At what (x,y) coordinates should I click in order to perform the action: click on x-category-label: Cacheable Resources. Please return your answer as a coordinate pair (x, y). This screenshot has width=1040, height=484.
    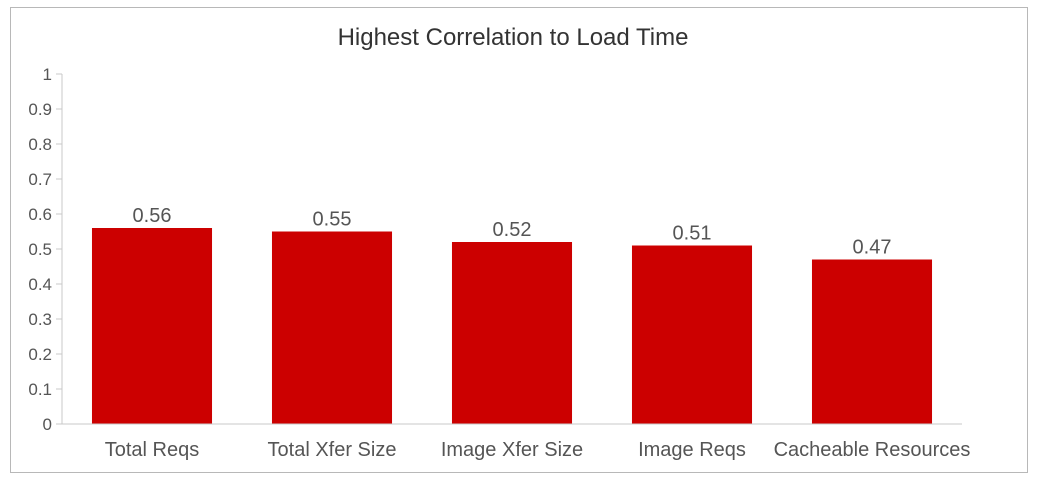
    Looking at the image, I should click on (872, 450).